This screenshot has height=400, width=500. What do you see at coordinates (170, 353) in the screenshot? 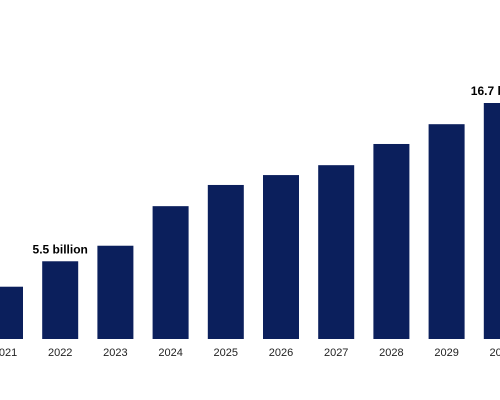
I see `x-tick-label: 2024` at bounding box center [170, 353].